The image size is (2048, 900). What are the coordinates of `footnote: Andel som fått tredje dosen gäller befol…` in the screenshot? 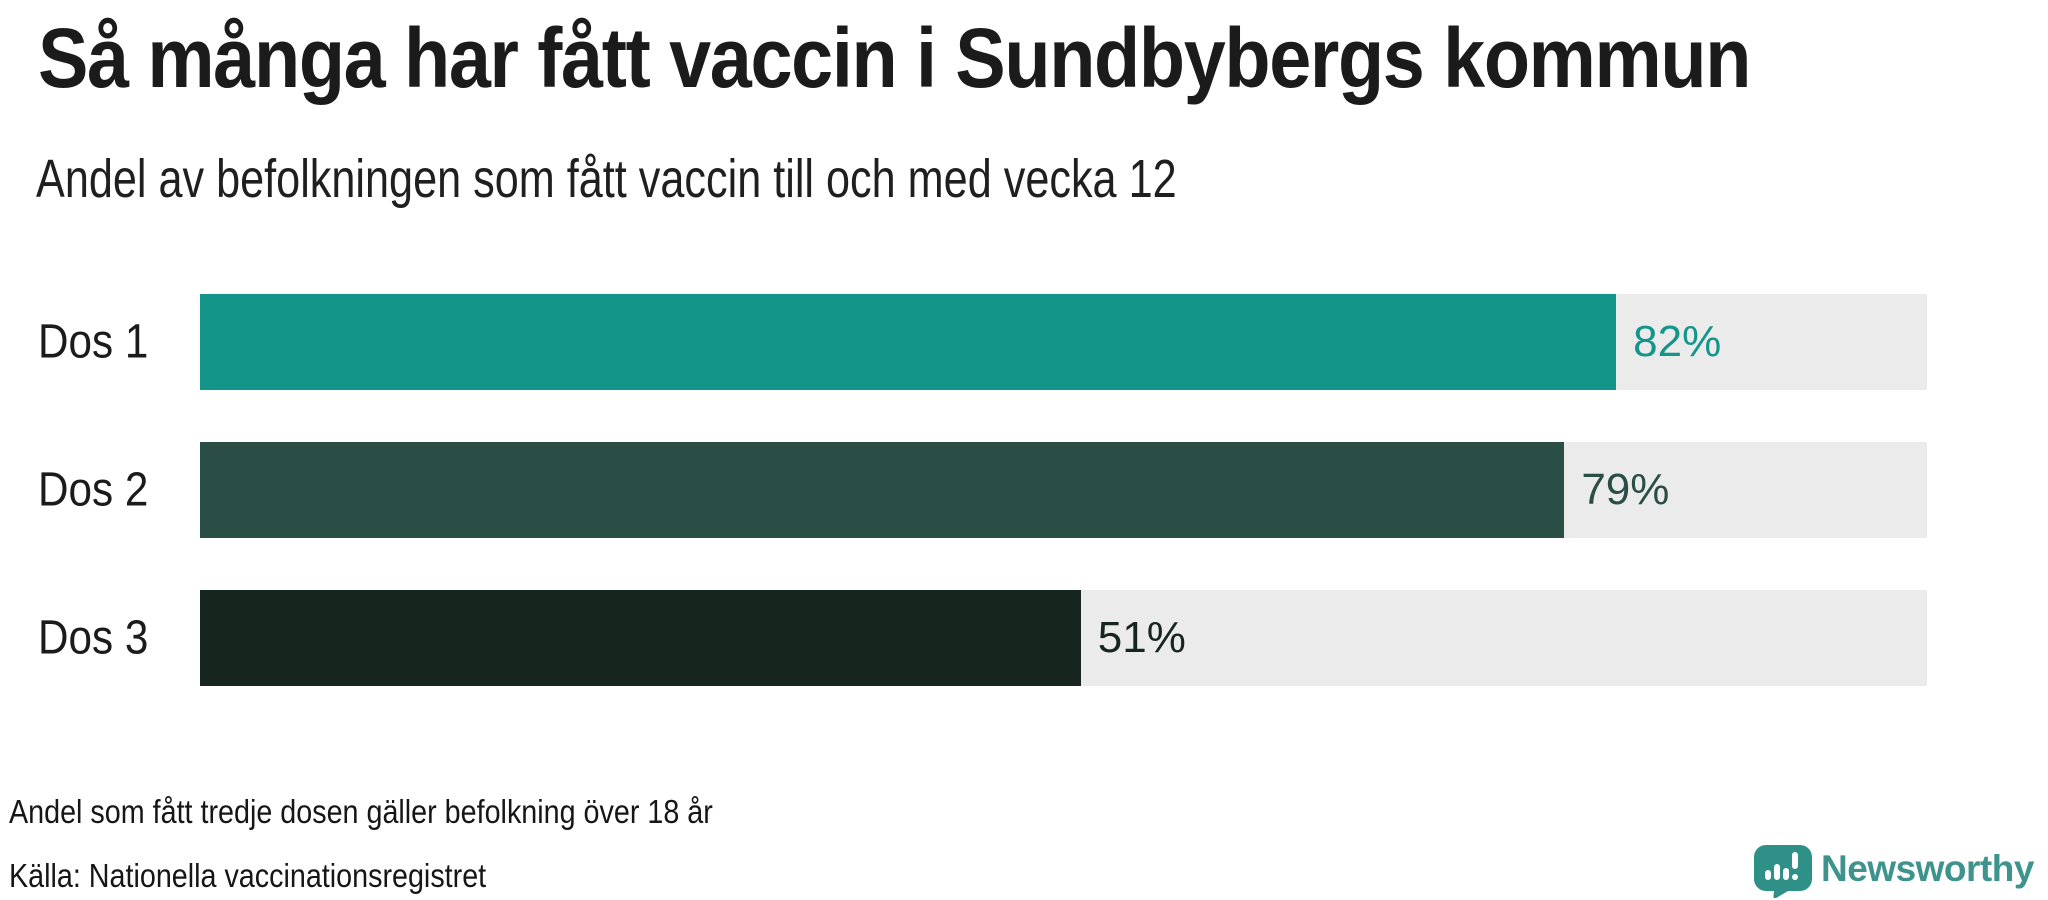 It's located at (361, 811).